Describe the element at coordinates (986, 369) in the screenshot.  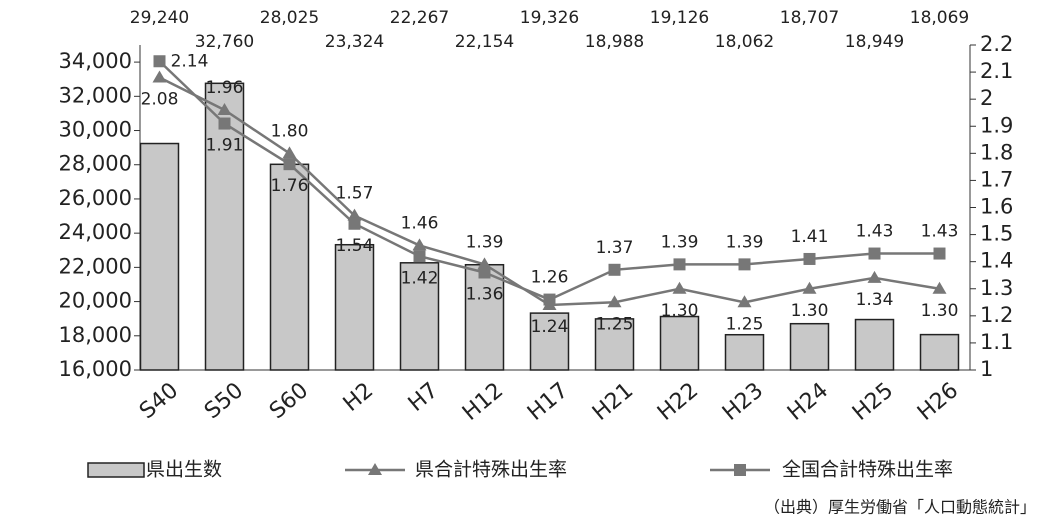
I see `y2-tick-label: 1` at that location.